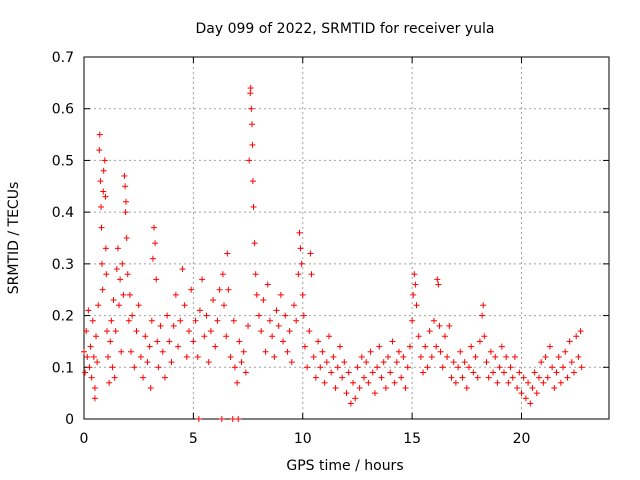 This screenshot has height=480, width=640. What do you see at coordinates (14, 238) in the screenshot?
I see `y-axis-label: SRMTID / TECUs` at bounding box center [14, 238].